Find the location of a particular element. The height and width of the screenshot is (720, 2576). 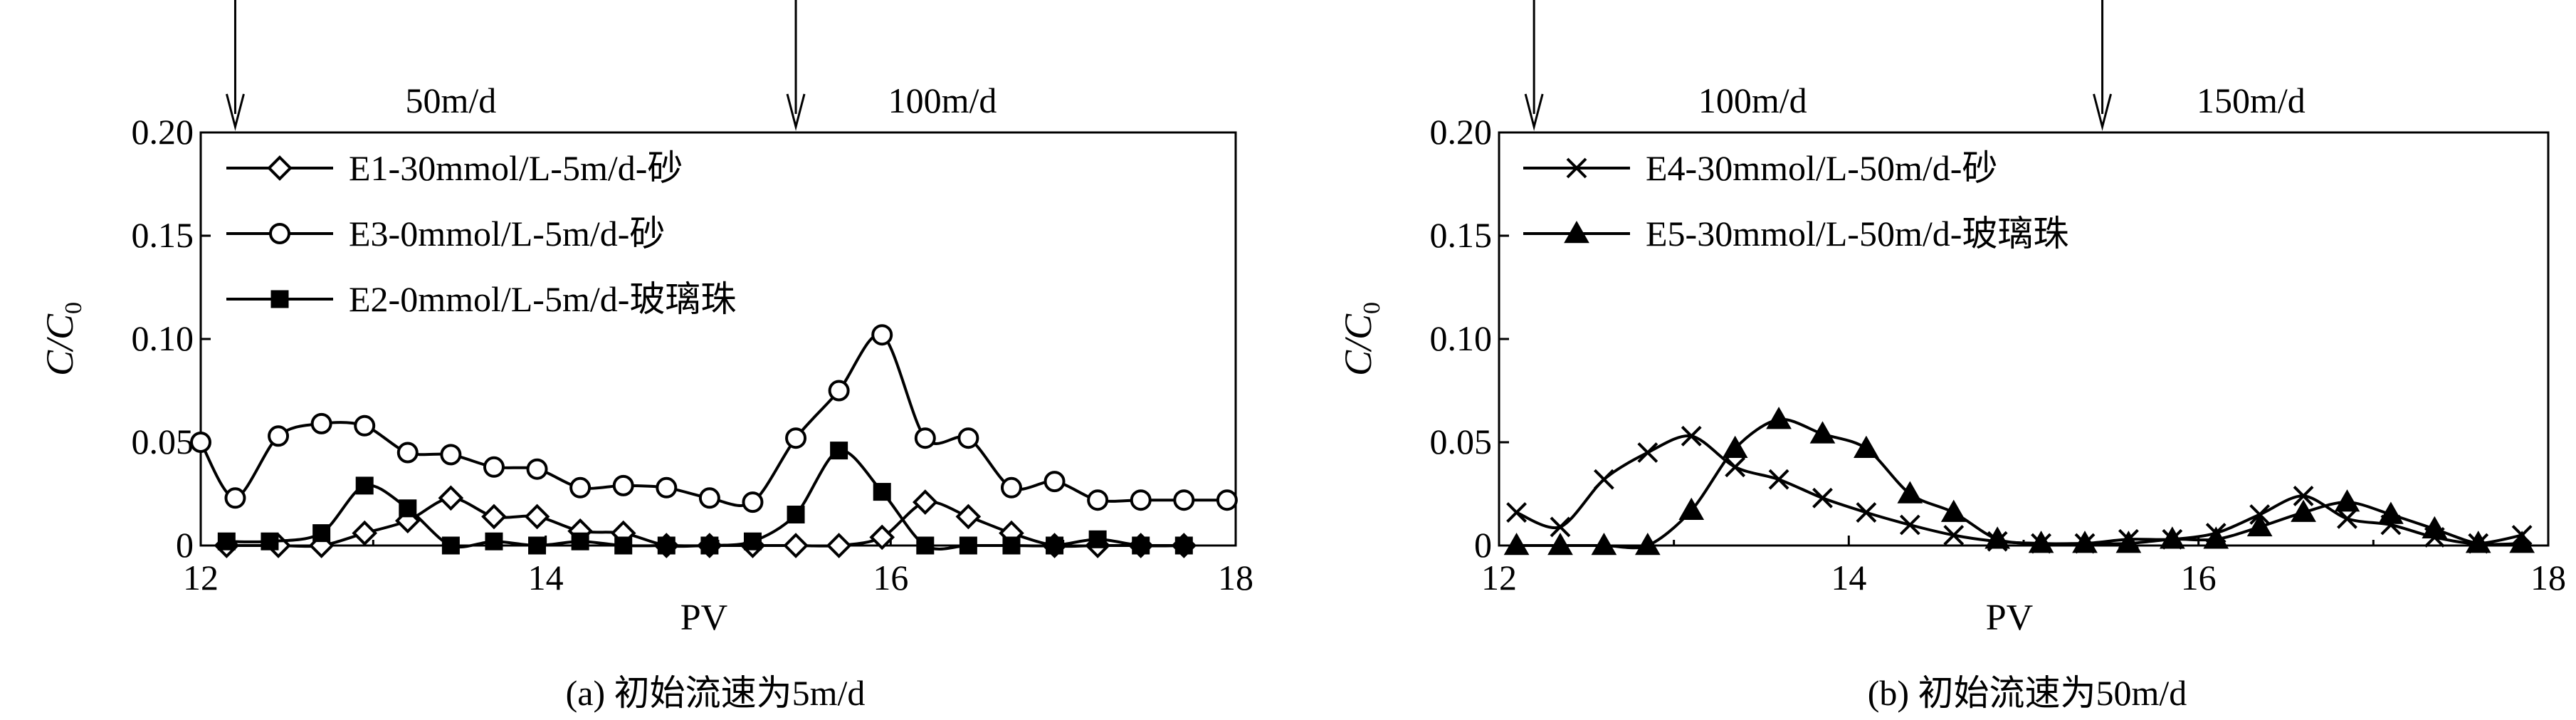

panel-caption: (b) 初始流速为50m/d is located at coordinates (2027, 693).